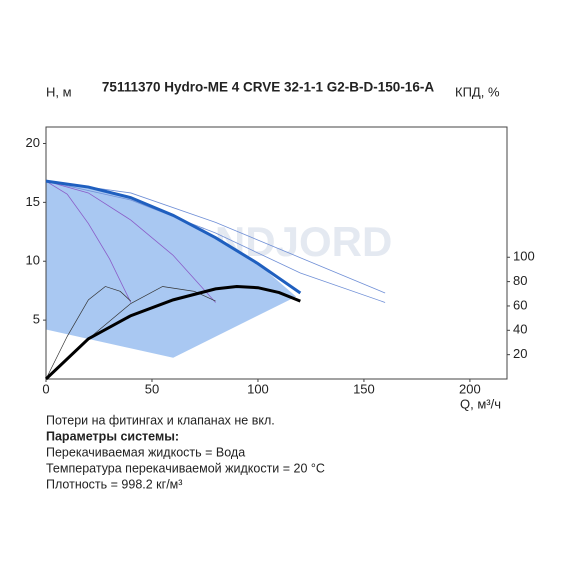 The width and height of the screenshot is (570, 575). What do you see at coordinates (477, 91) in the screenshot?
I see `y2-axis-label: КПД, %` at bounding box center [477, 91].